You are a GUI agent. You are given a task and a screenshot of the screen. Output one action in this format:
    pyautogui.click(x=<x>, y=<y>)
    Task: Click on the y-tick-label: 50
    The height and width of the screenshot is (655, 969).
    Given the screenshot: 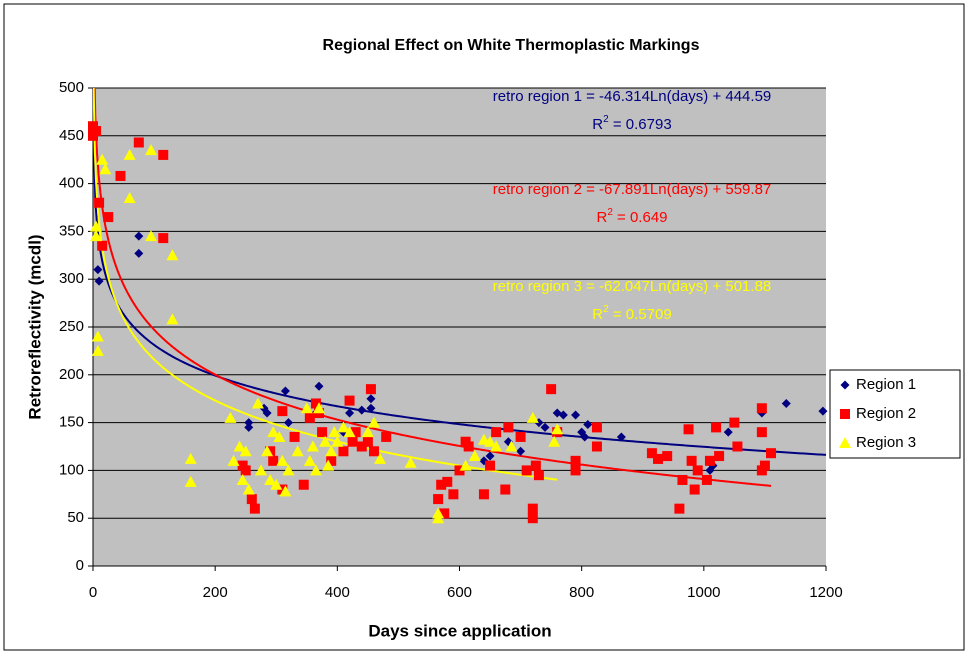 What is the action you would take?
    pyautogui.click(x=75, y=517)
    